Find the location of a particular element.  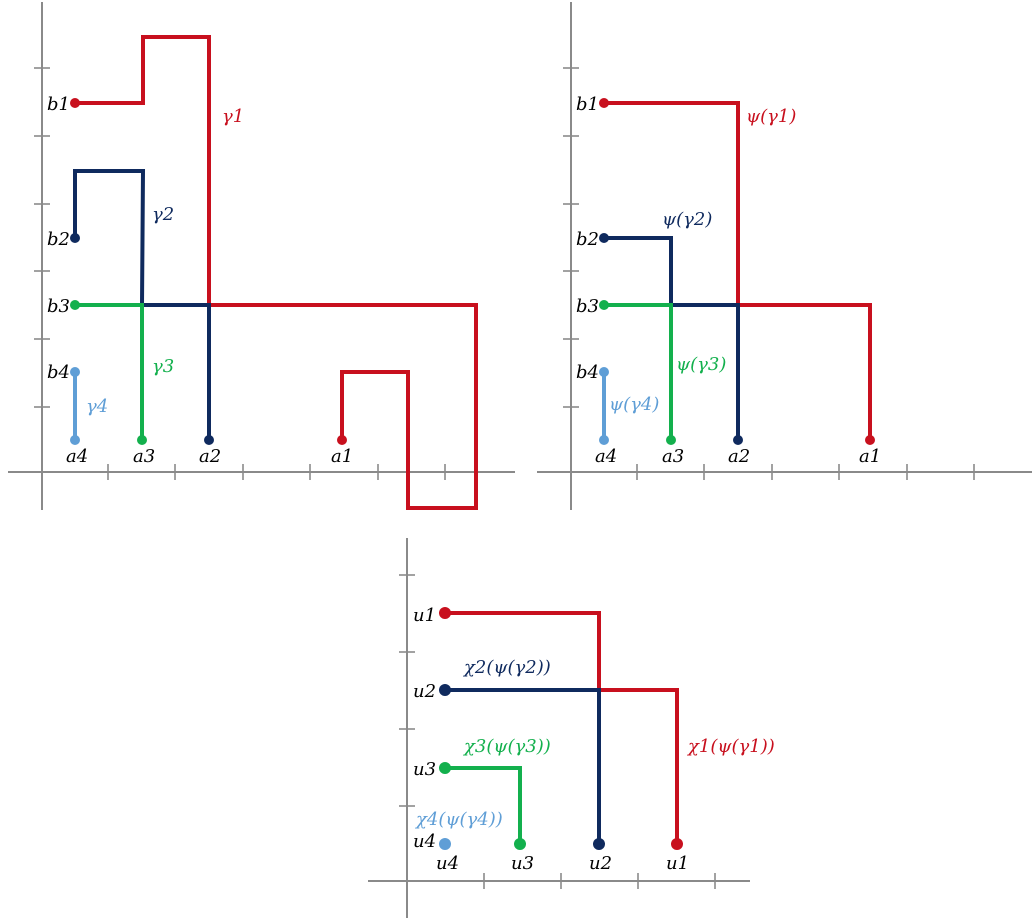

endpoint-a2 is located at coordinates (209, 440).